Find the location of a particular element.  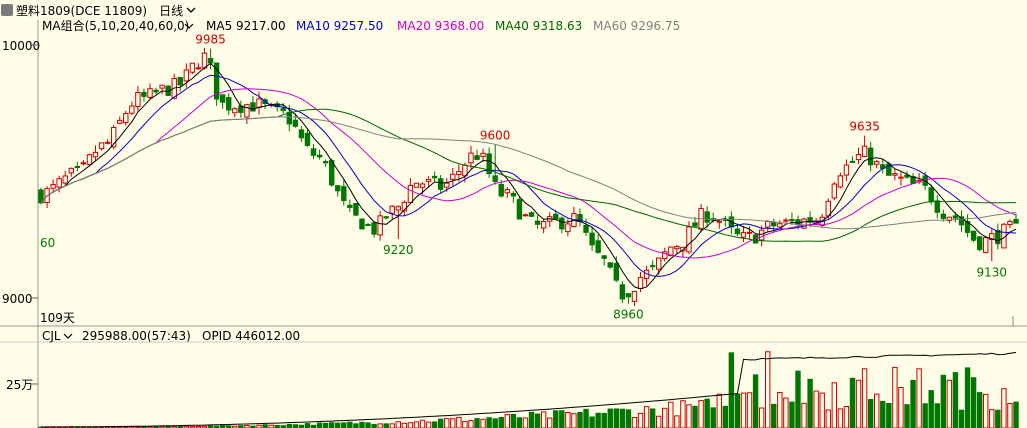

indicator-chevron-icon is located at coordinates (189, 26).